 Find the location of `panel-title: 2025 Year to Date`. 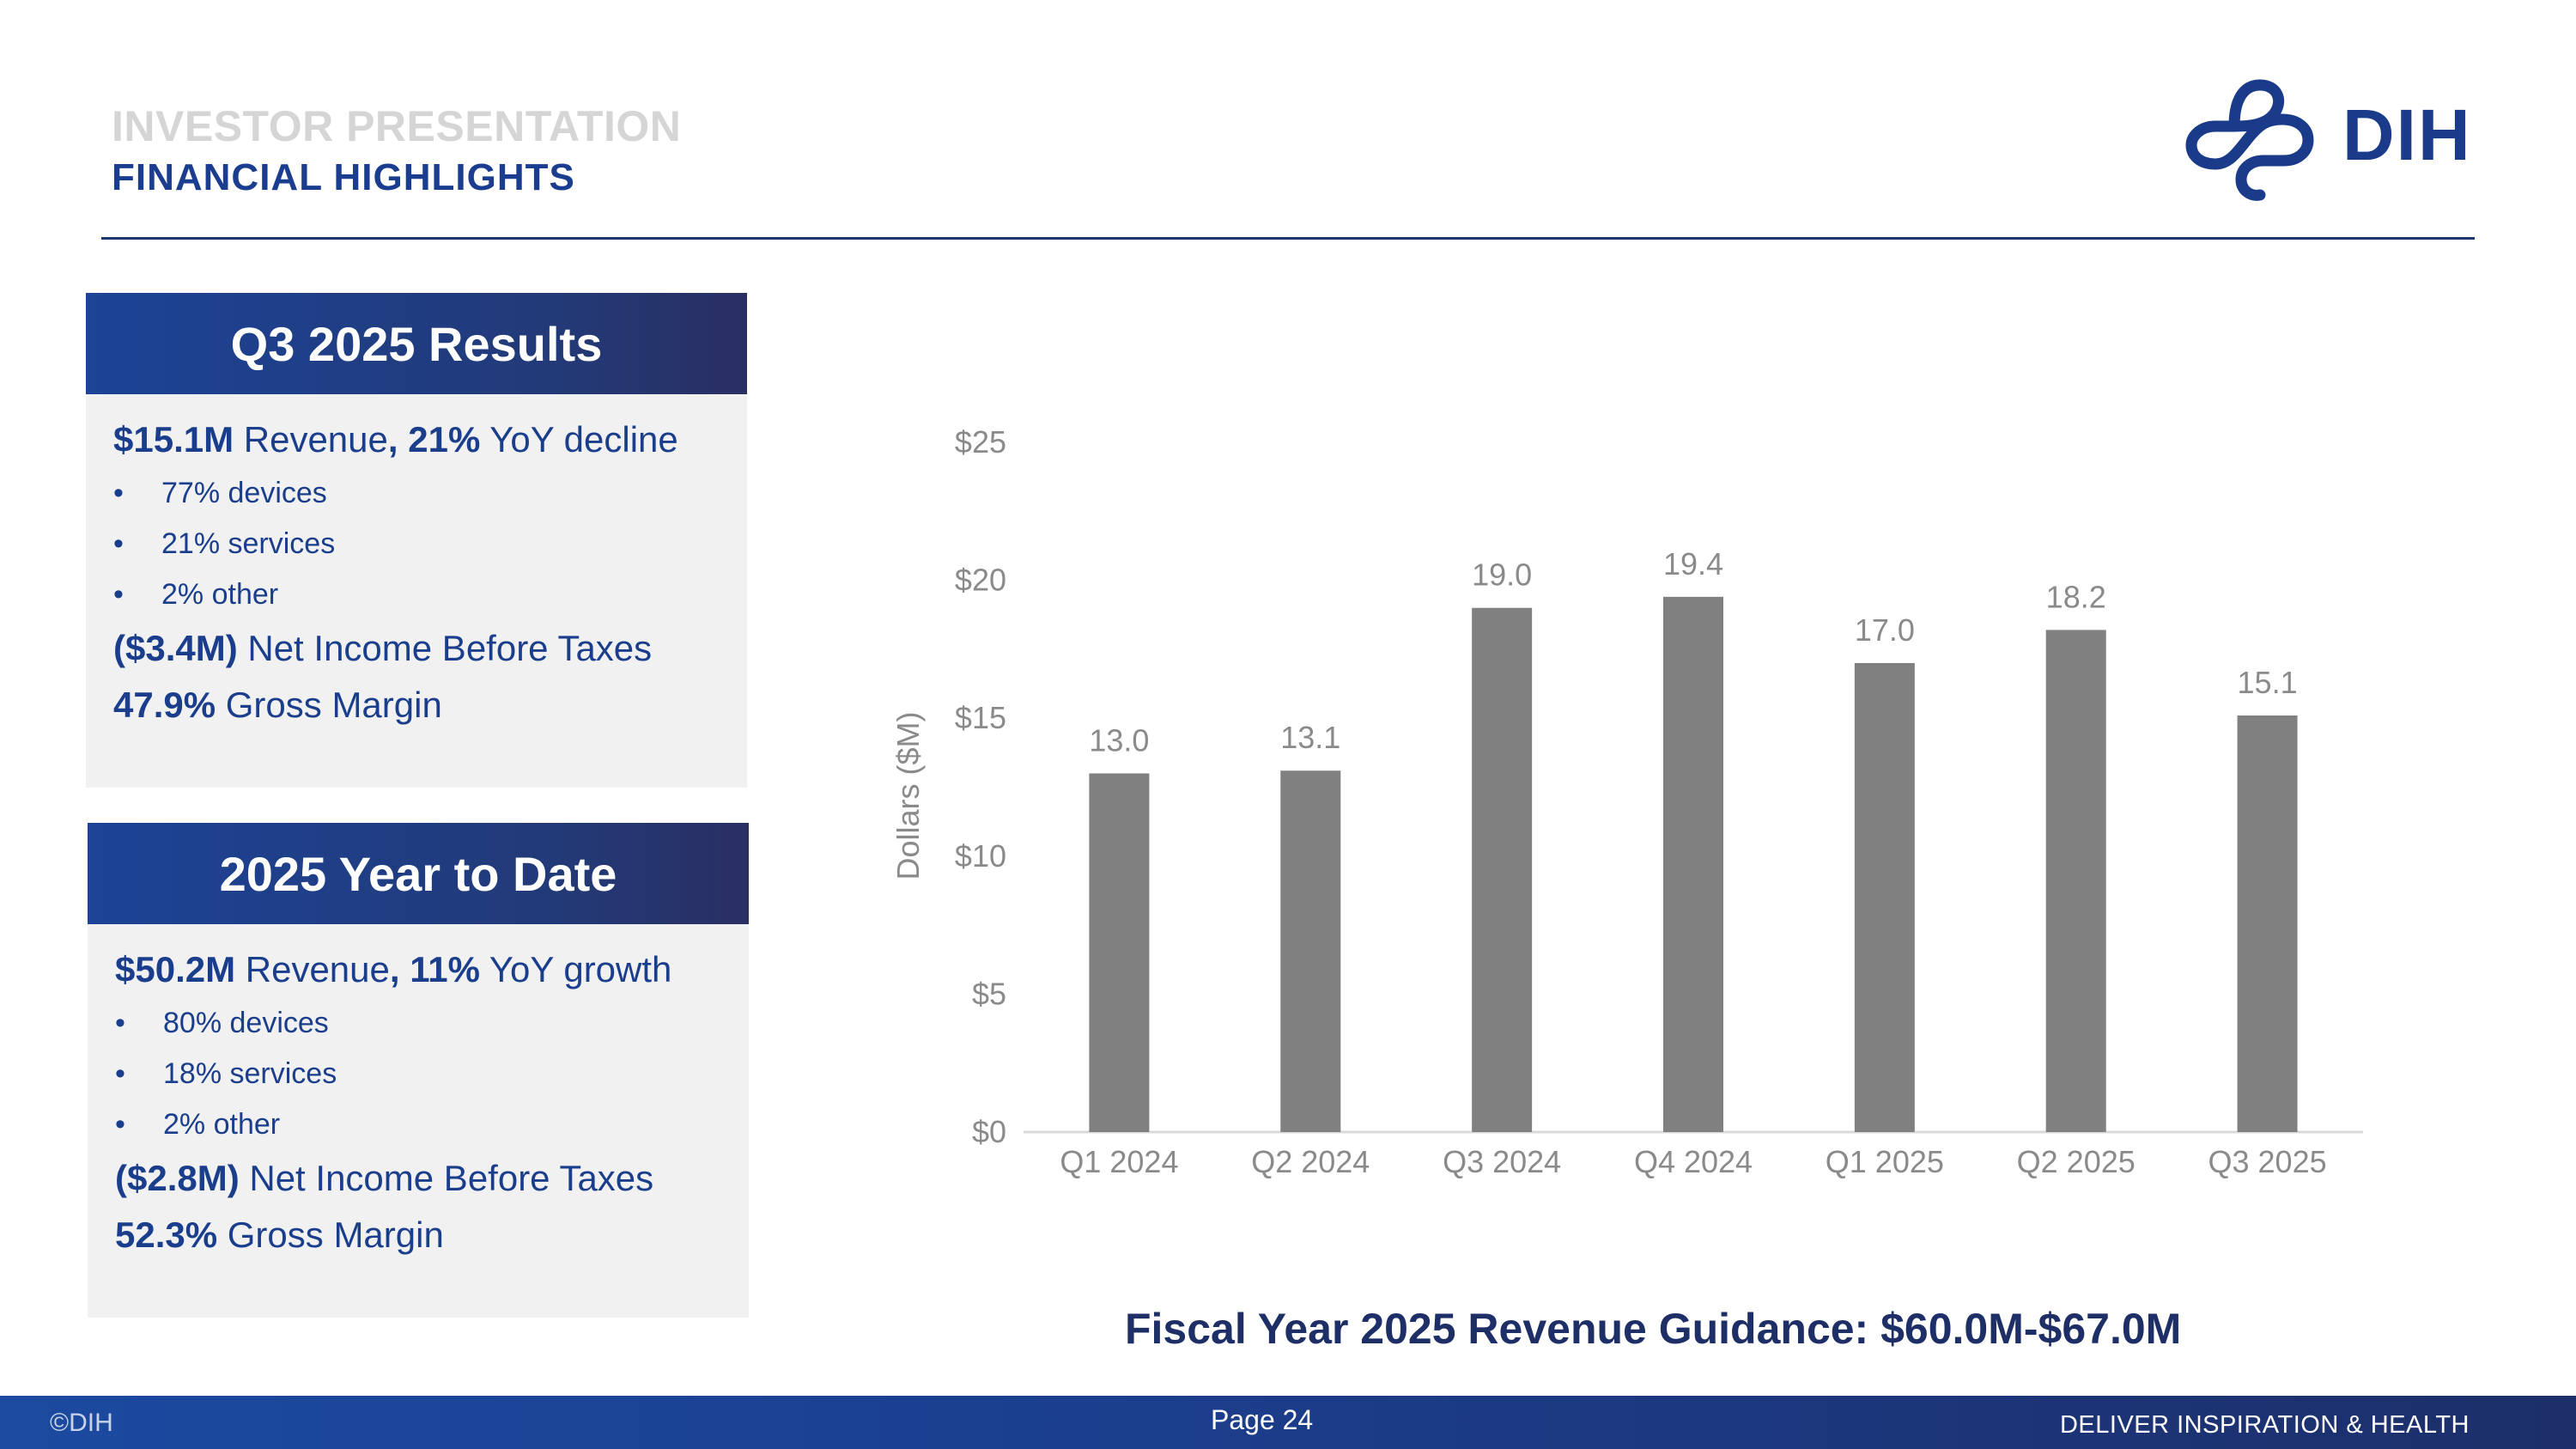

panel-title: 2025 Year to Date is located at coordinates (419, 873).